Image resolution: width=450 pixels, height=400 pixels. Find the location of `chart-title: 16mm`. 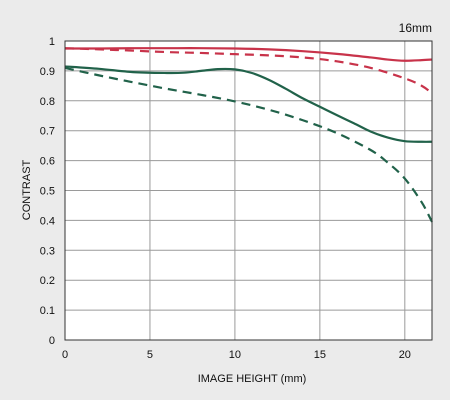

chart-title: 16mm is located at coordinates (415, 28).